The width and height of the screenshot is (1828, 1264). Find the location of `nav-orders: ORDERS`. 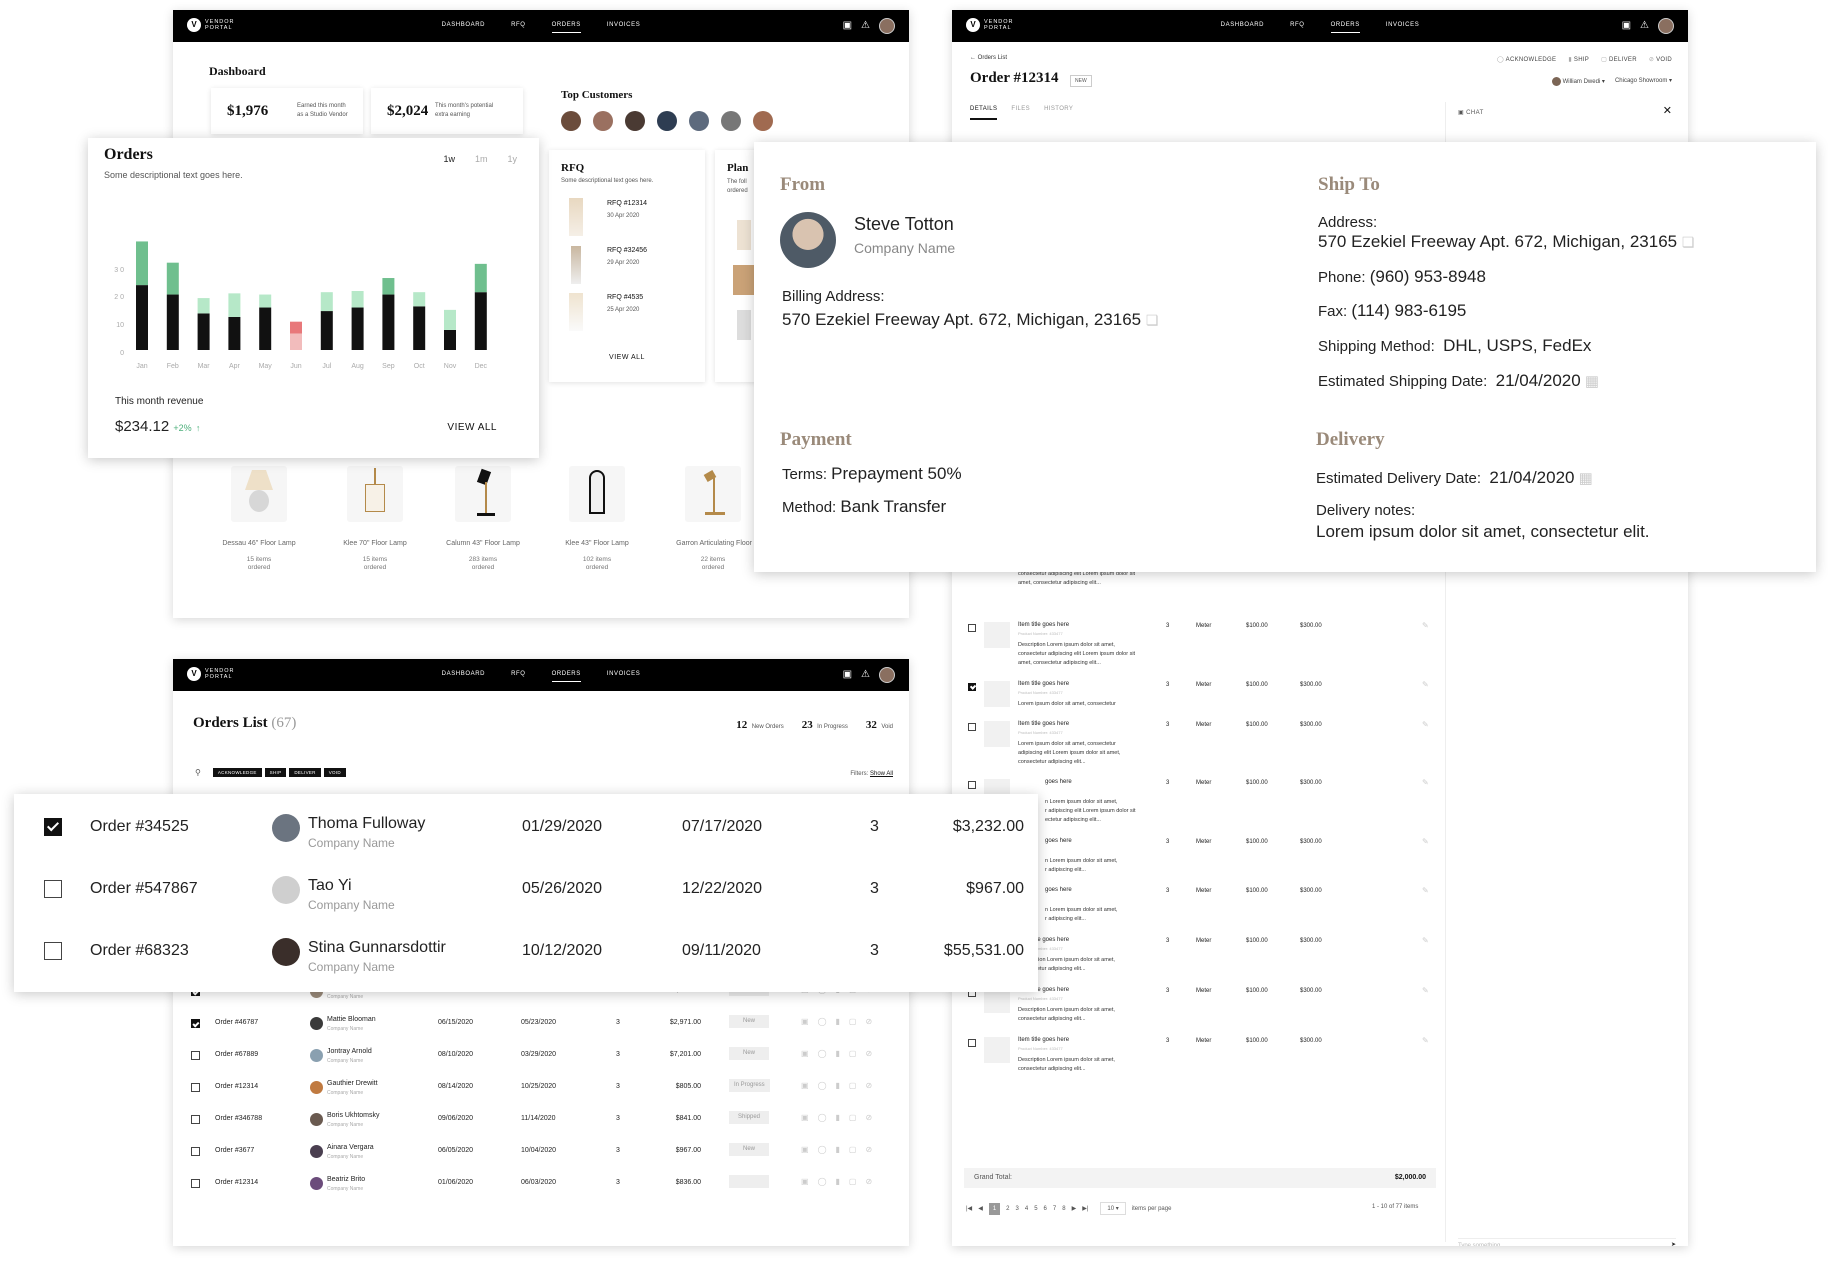

nav-orders: ORDERS is located at coordinates (566, 27).